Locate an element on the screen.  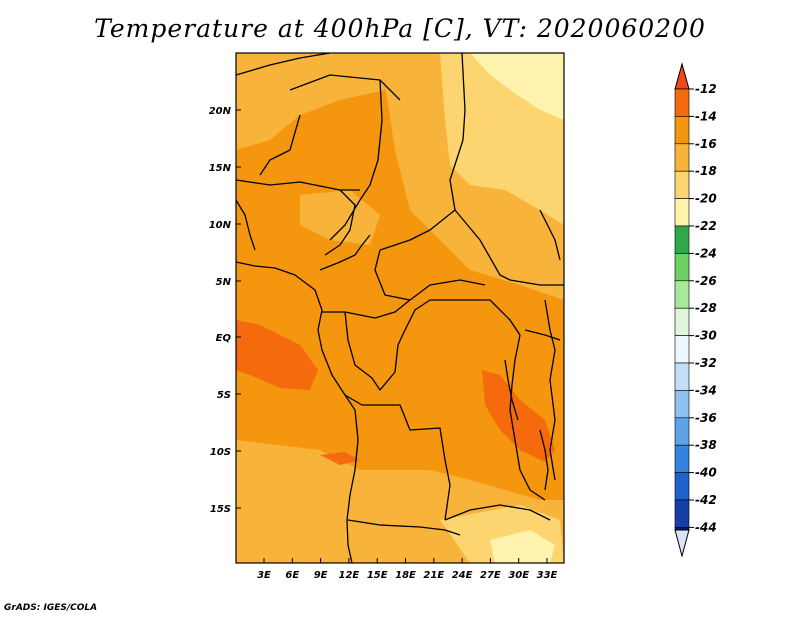
border-sahara-north is located at coordinates (283, 64).